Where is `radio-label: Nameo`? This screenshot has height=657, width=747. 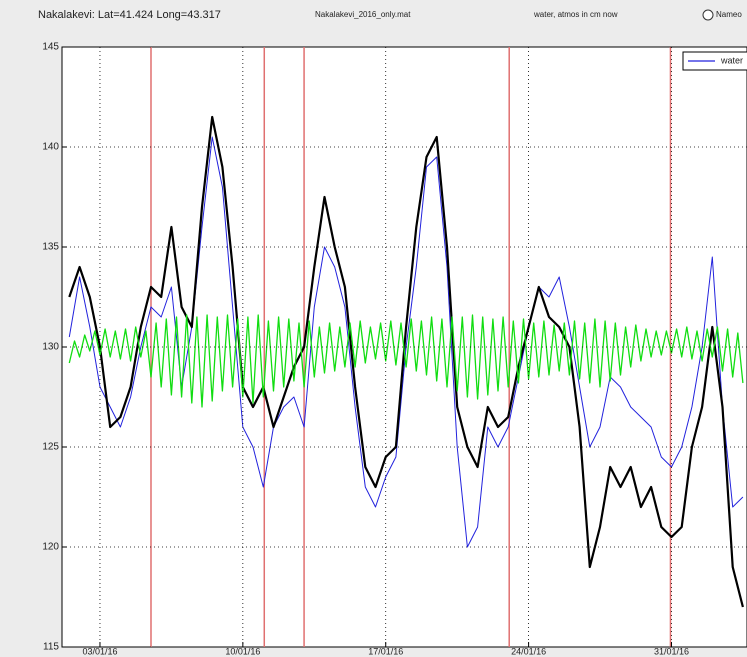 radio-label: Nameo is located at coordinates (729, 14).